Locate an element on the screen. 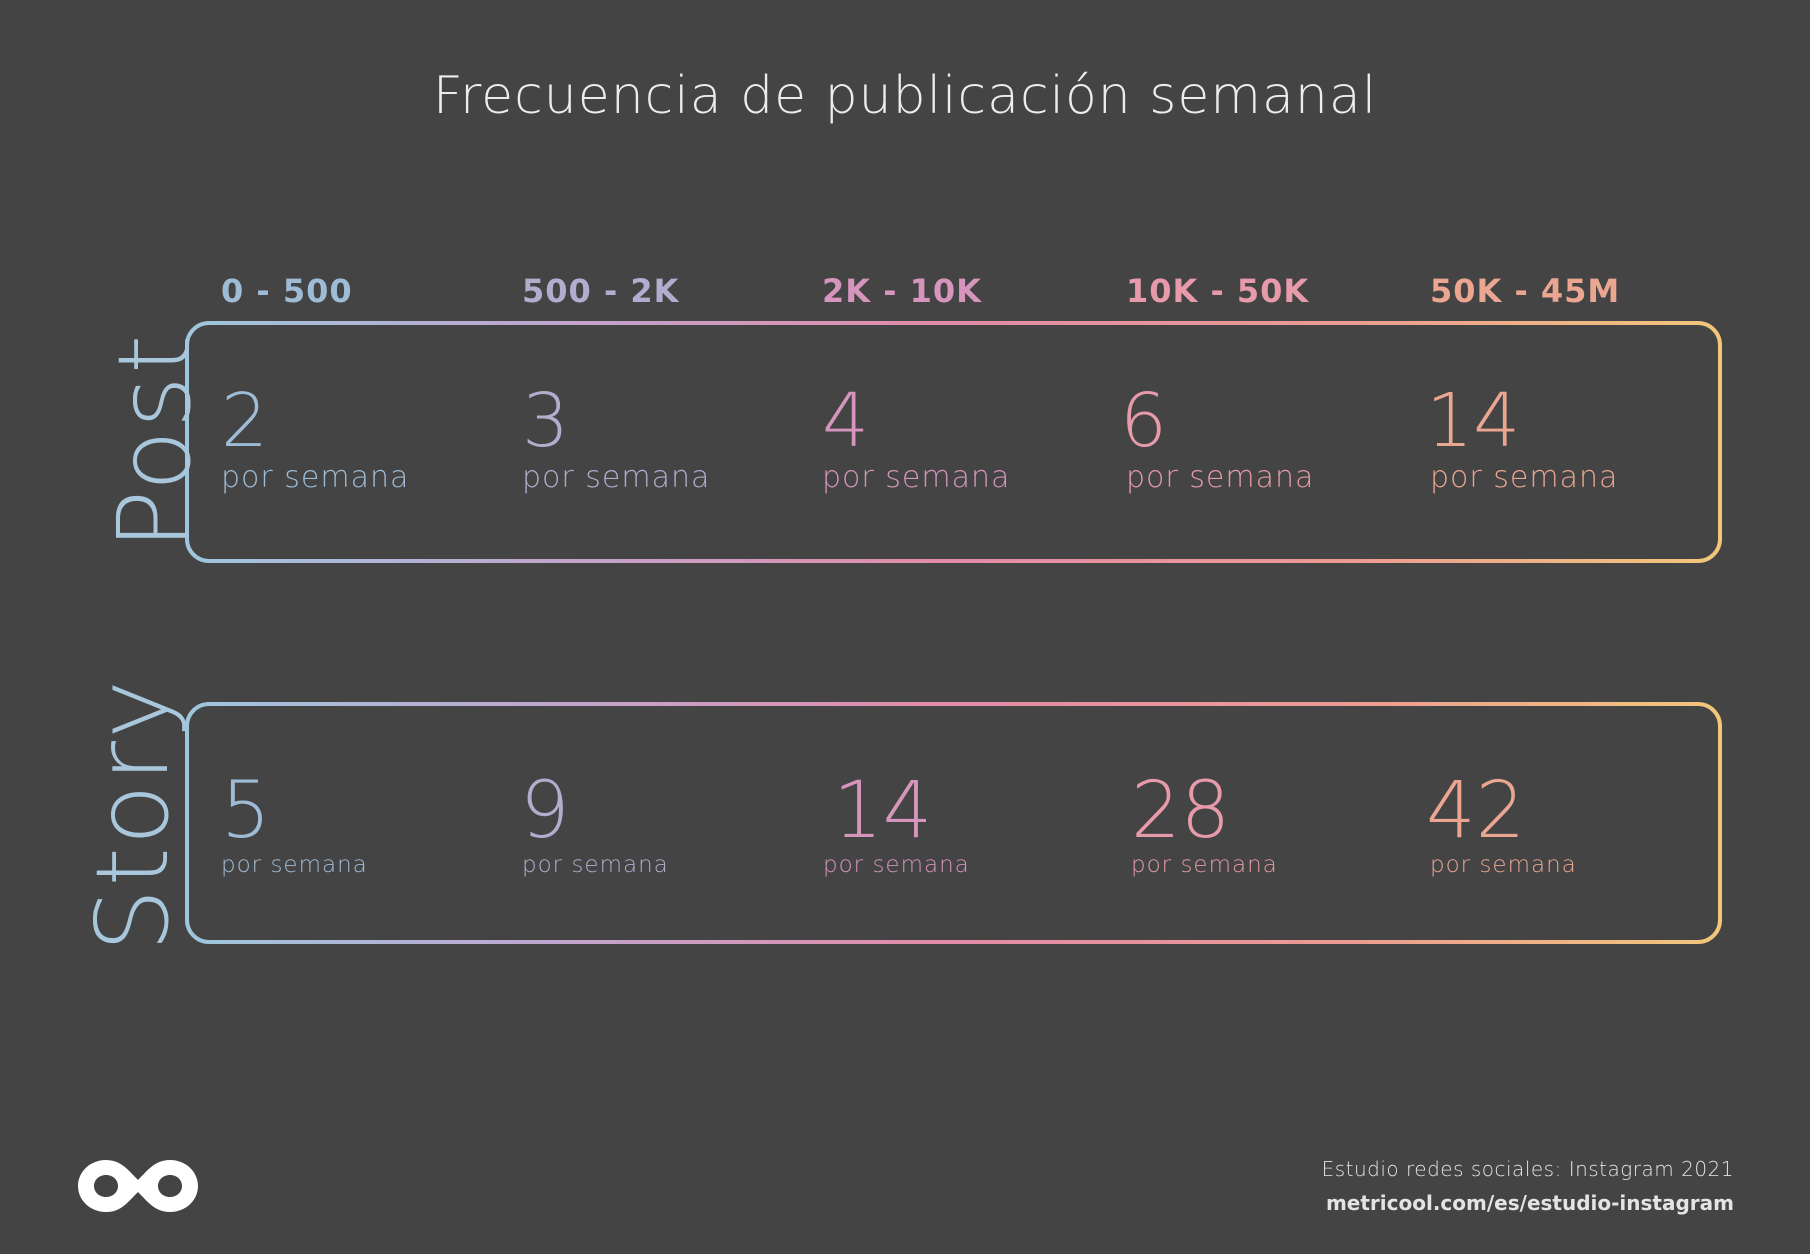 Image resolution: width=1810 pixels, height=1254 pixels. story-cell: 5 por semana is located at coordinates (294, 825).